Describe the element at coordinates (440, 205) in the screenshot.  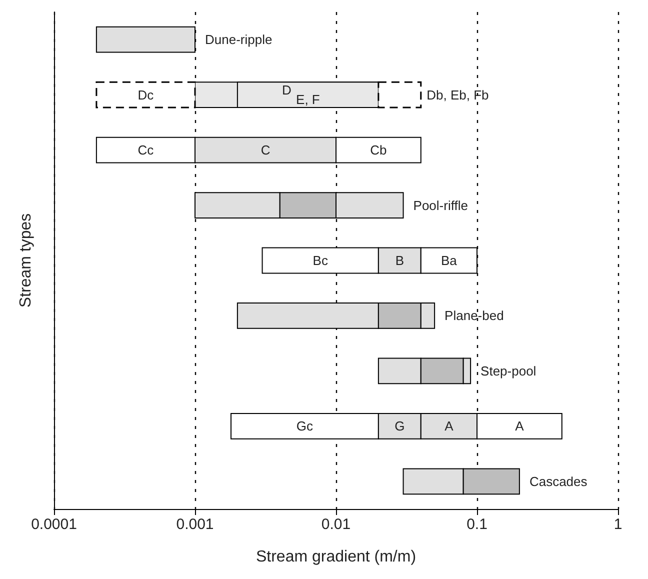
I see `annotation: Pool-riffle` at that location.